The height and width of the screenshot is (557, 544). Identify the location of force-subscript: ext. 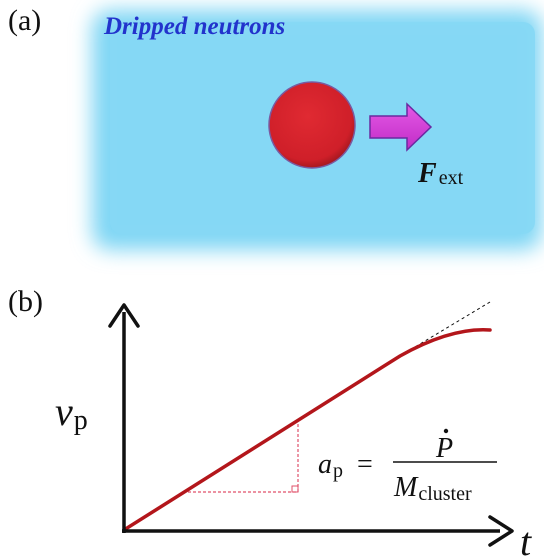
(451, 178).